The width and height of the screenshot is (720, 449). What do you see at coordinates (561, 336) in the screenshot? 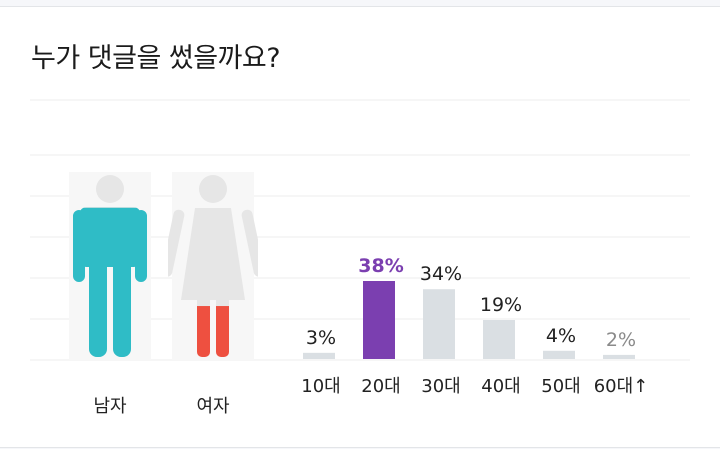
I see `bar-value-label: 4%` at bounding box center [561, 336].